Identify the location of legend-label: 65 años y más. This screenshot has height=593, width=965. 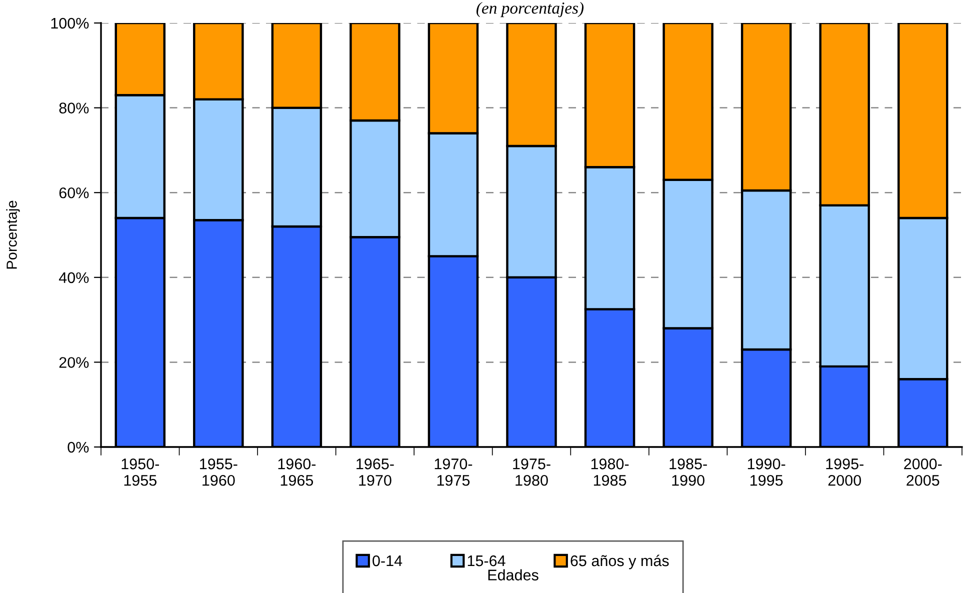
(619, 562).